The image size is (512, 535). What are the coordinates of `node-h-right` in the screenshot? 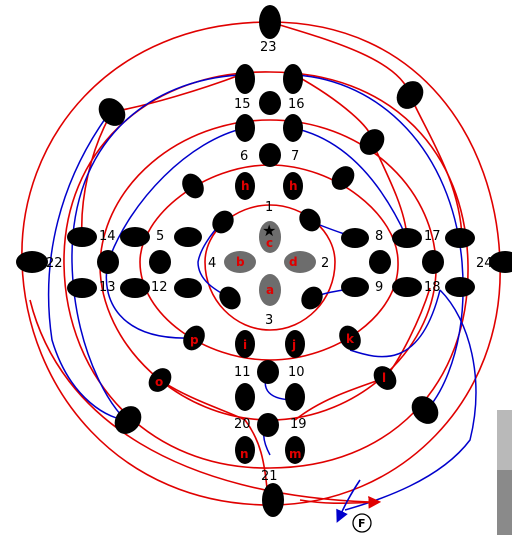 It's located at (293, 186).